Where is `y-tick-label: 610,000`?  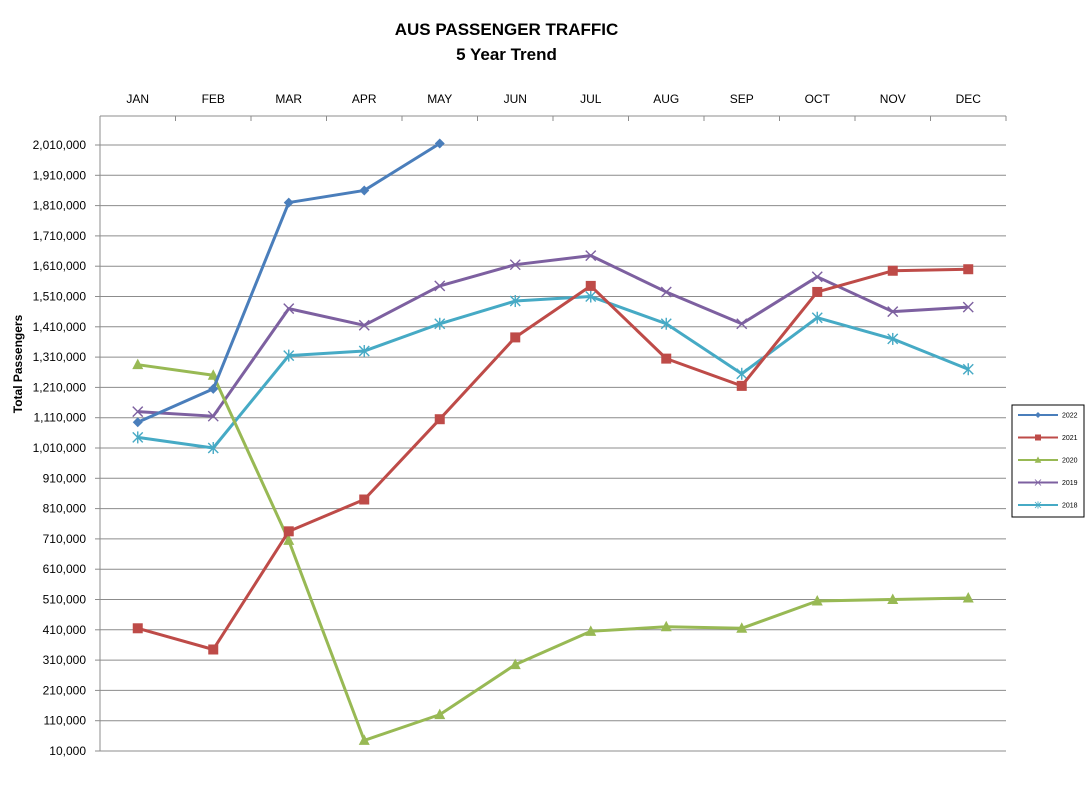 y-tick-label: 610,000 is located at coordinates (65, 569).